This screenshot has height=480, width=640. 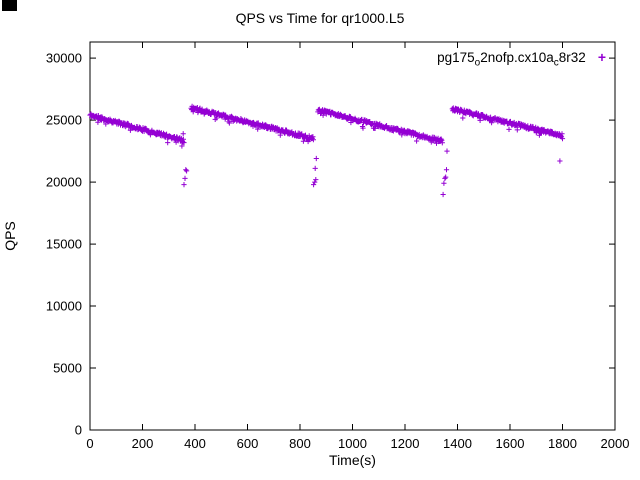 What do you see at coordinates (320, 18) in the screenshot?
I see `chart-title: QPS vs Time for qr1000.L5` at bounding box center [320, 18].